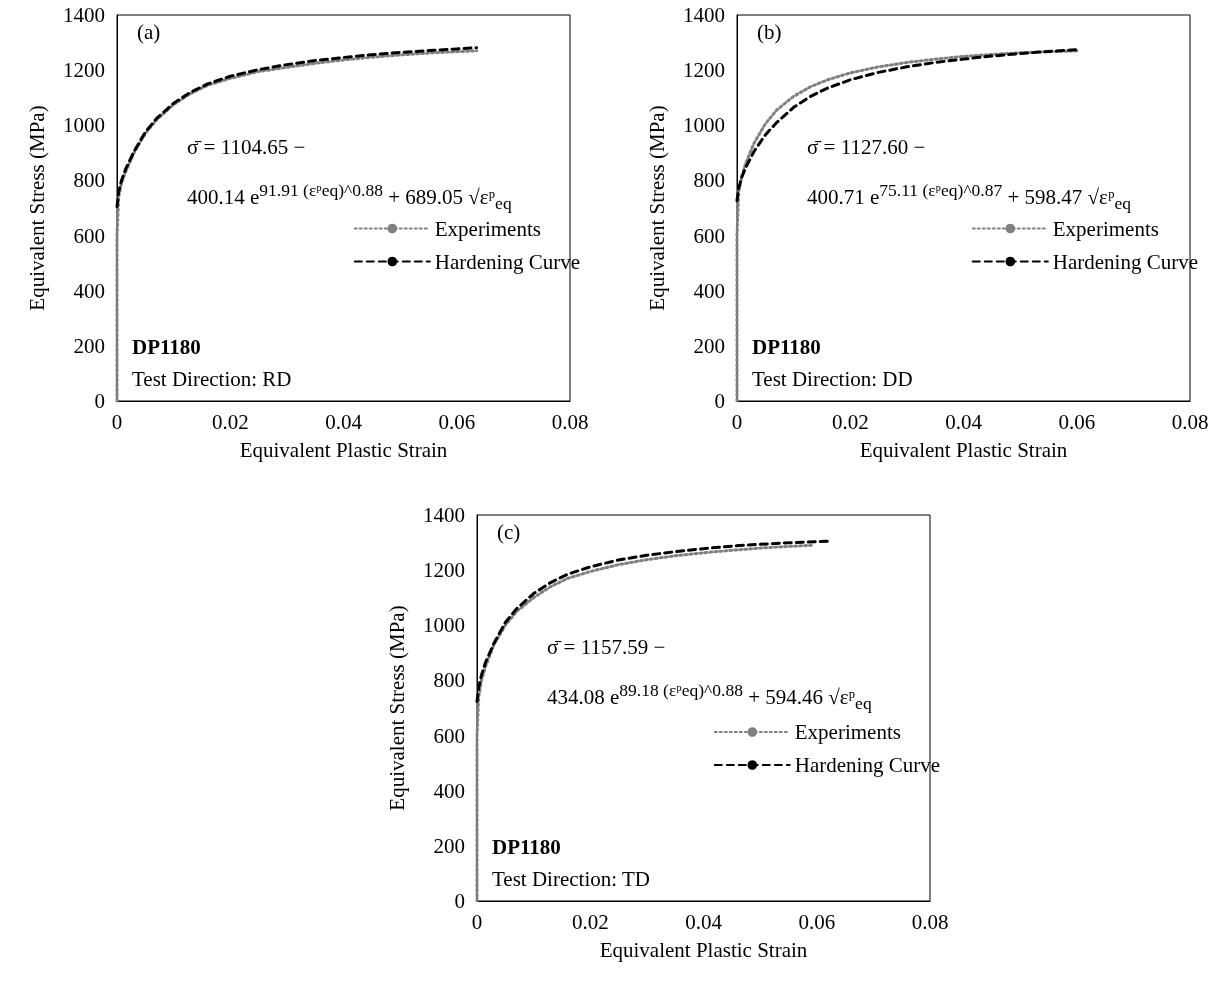 The image size is (1228, 997). I want to click on annotation: Test Direction: TD, so click(571, 879).